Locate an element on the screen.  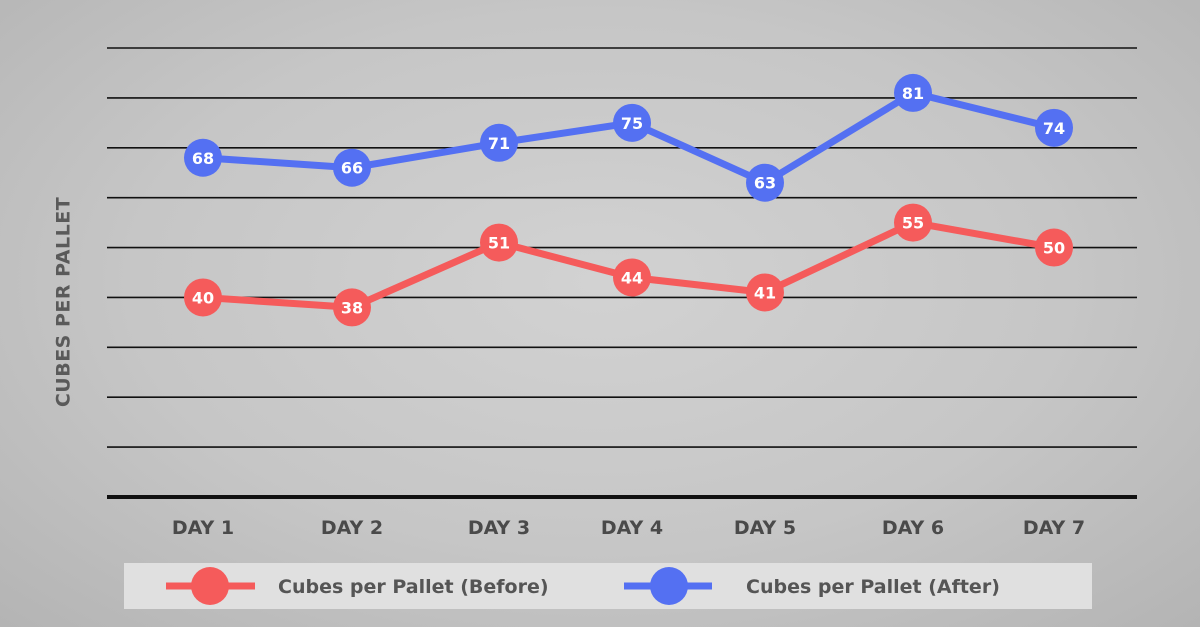
data-label: 63 is located at coordinates (765, 183).